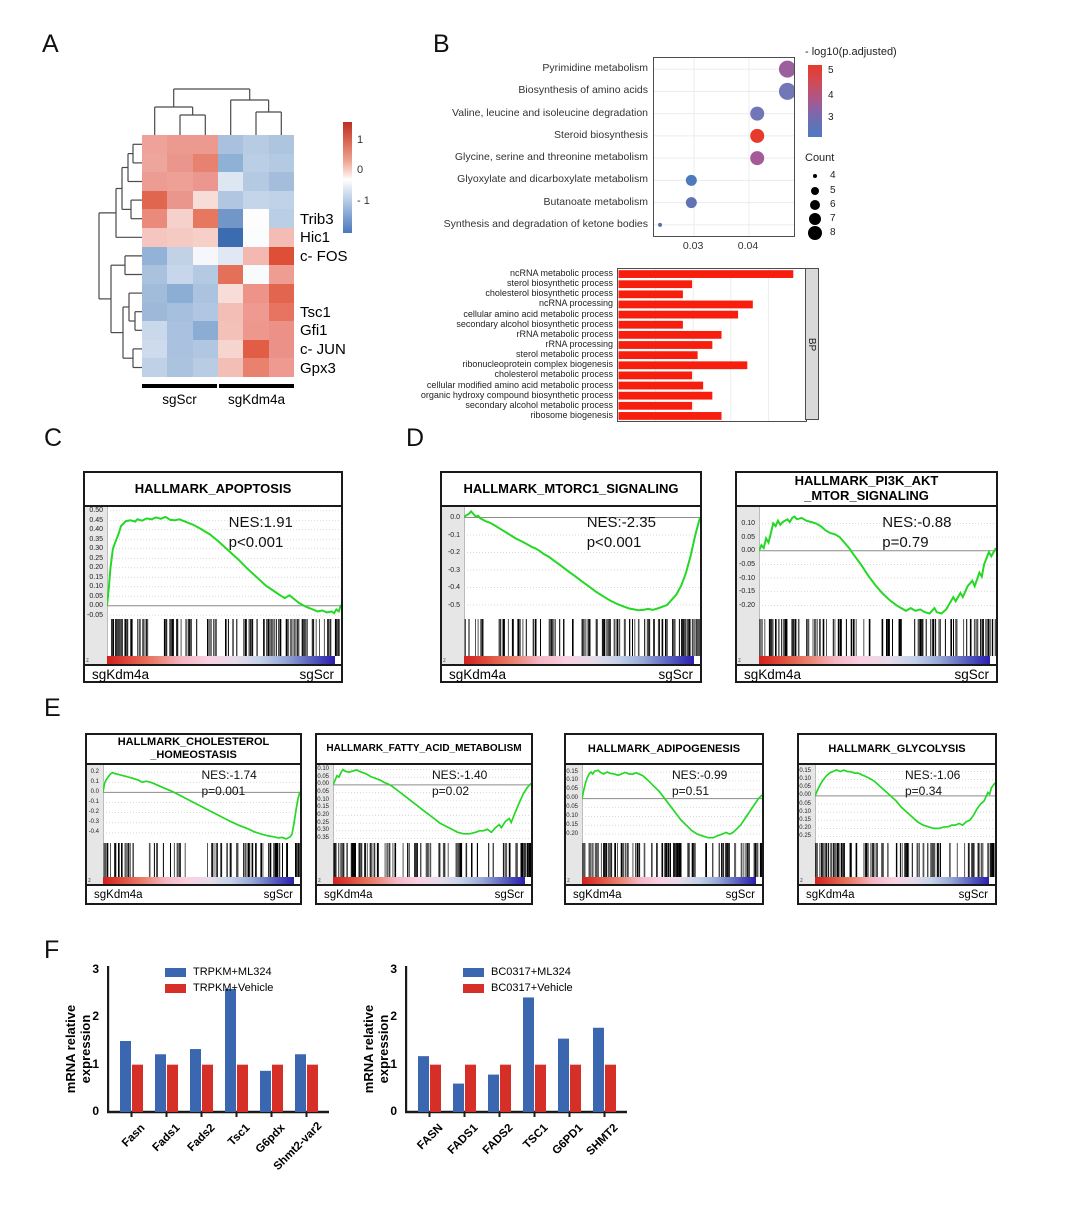 The width and height of the screenshot is (1080, 1227). I want to click on panel-label-e: E, so click(52, 708).